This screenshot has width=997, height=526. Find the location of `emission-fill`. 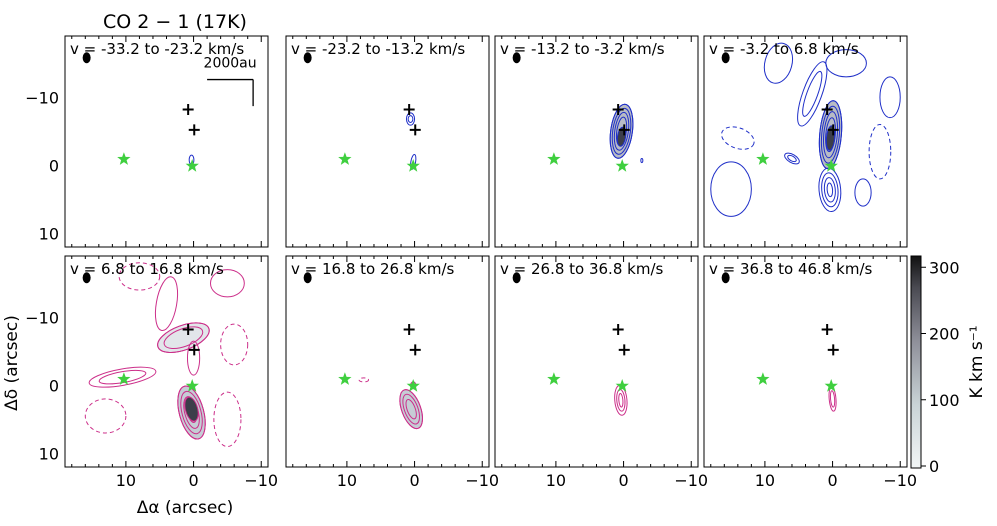

emission-fill is located at coordinates (411, 409).